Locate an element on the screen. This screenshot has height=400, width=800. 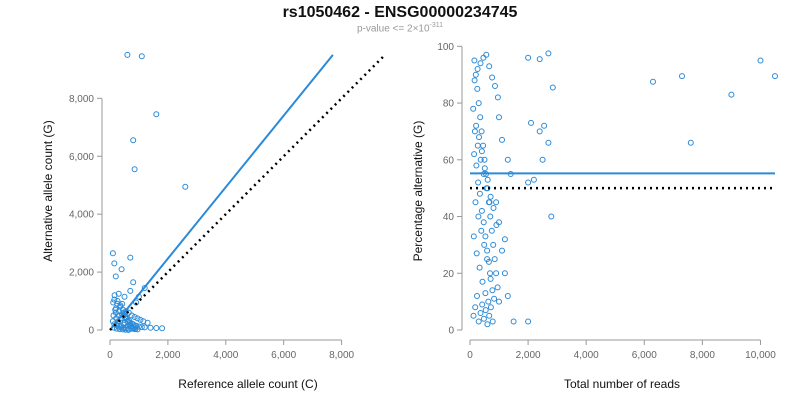
subtitle-text: p-value <= 2×10 is located at coordinates (393, 29).